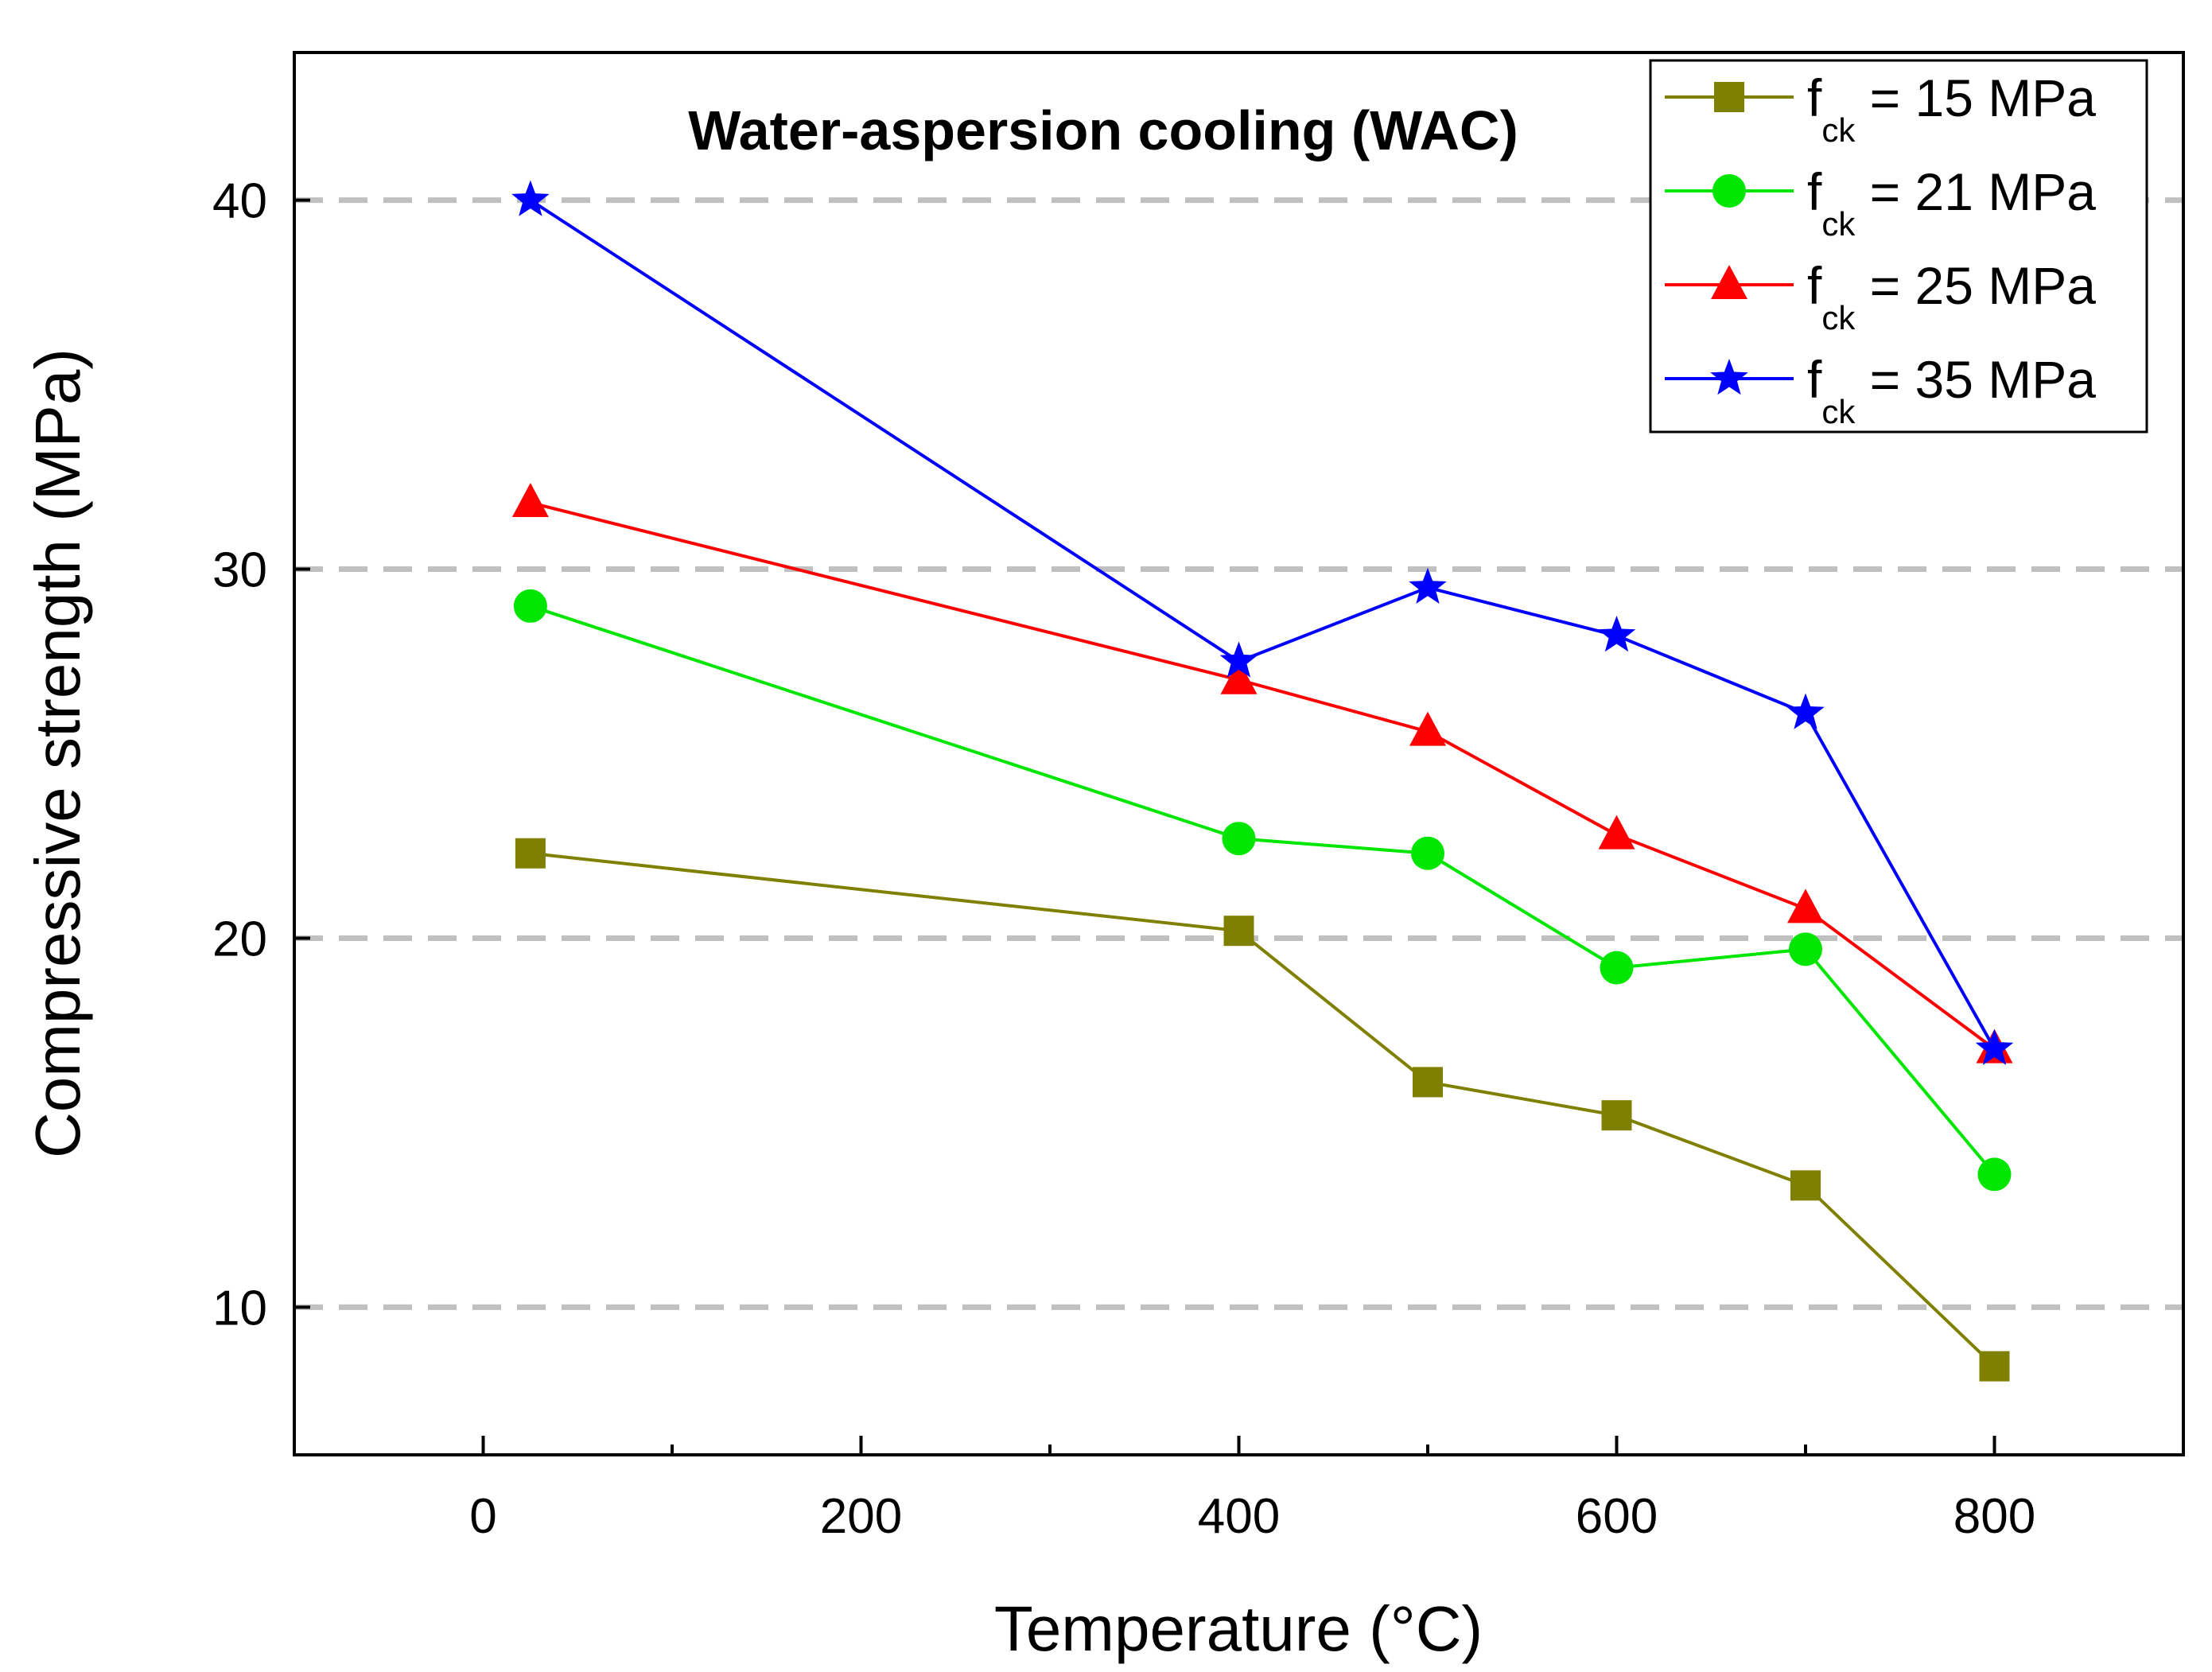 The width and height of the screenshot is (2212, 1672). What do you see at coordinates (239, 570) in the screenshot?
I see `y-tick-label: 30` at bounding box center [239, 570].